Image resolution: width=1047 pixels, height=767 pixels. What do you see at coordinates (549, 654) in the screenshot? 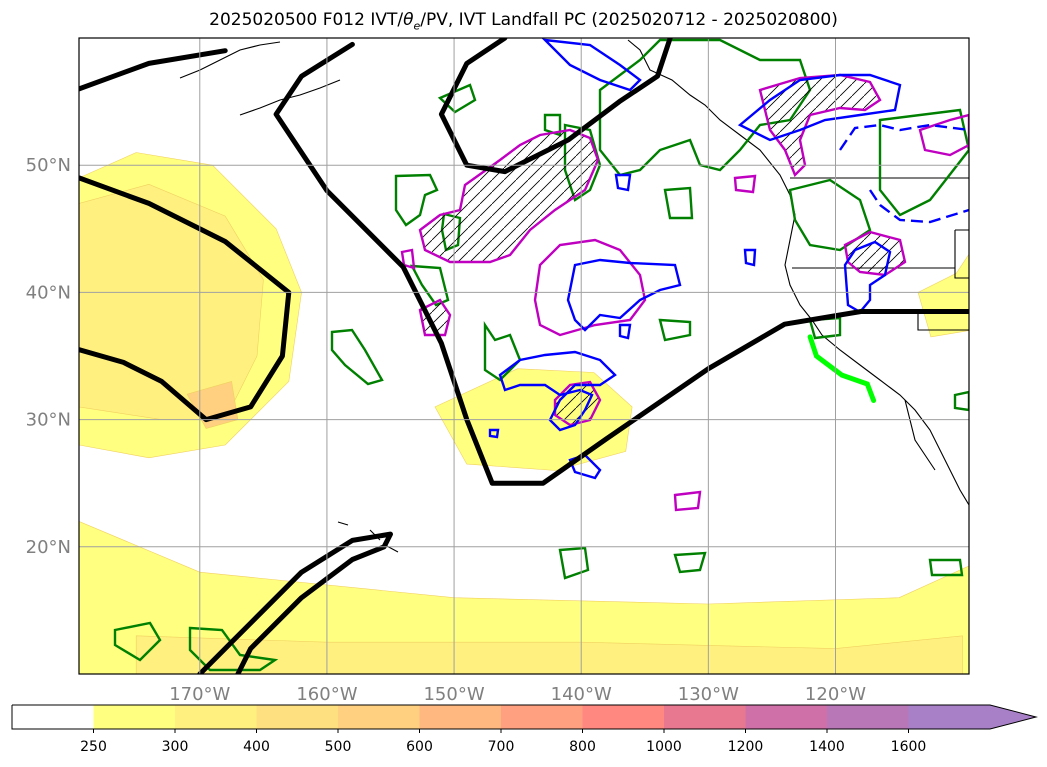
I see `ivt-region-southern-band-inner` at bounding box center [549, 654].